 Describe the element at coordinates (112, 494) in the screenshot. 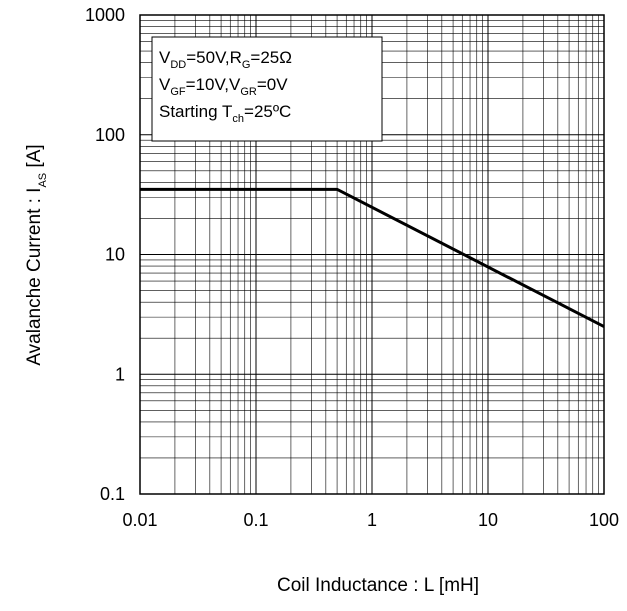

I see `y-tick-label: 0.1` at that location.